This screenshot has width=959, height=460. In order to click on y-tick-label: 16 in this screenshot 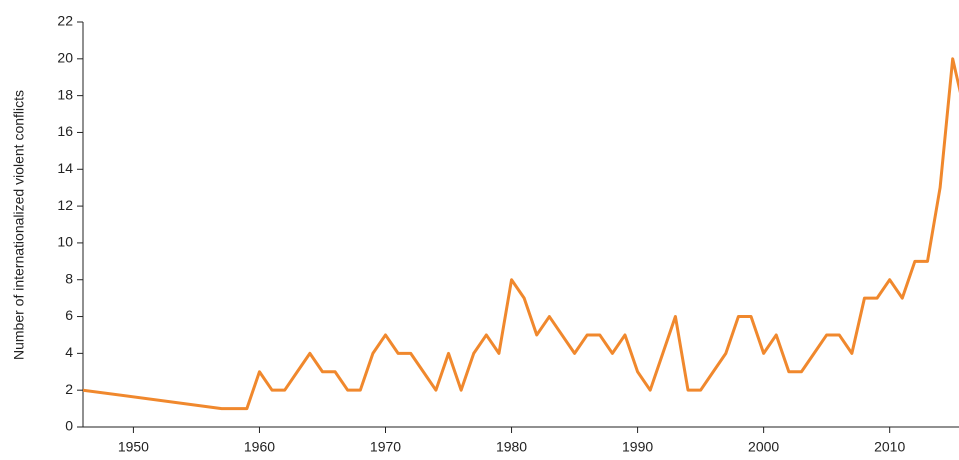, I will do `click(65, 131)`.